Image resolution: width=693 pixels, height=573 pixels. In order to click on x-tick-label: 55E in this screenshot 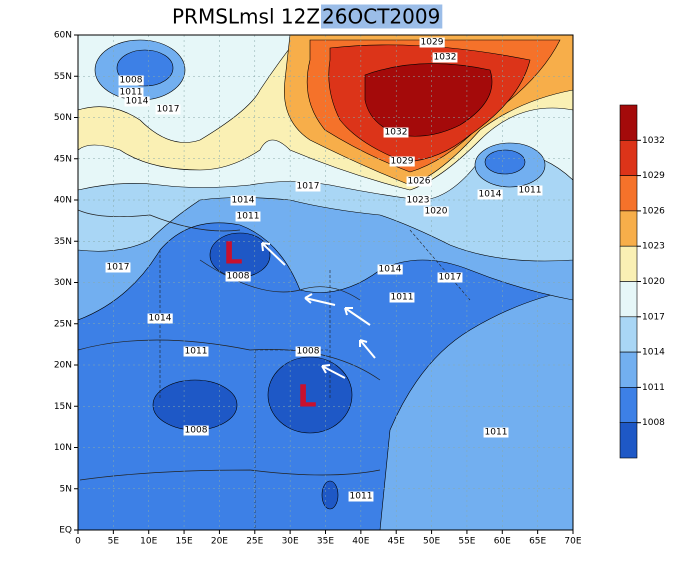, I will do `click(466, 542)`.